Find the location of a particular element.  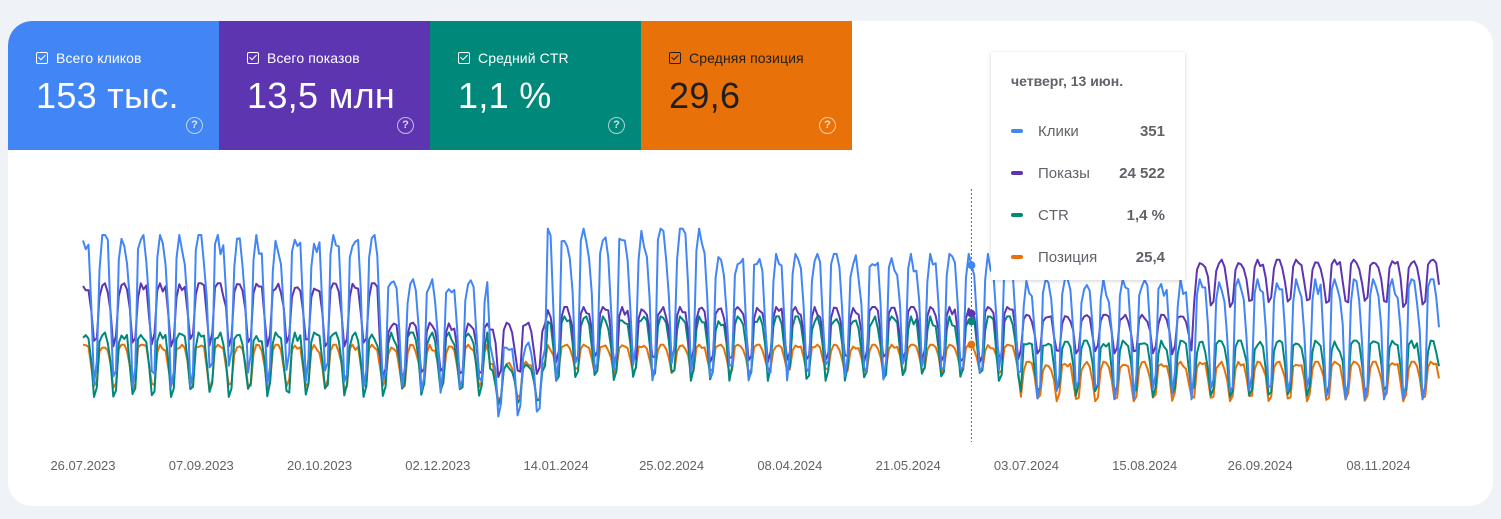

tile-label: Всего кликов is located at coordinates (99, 58).